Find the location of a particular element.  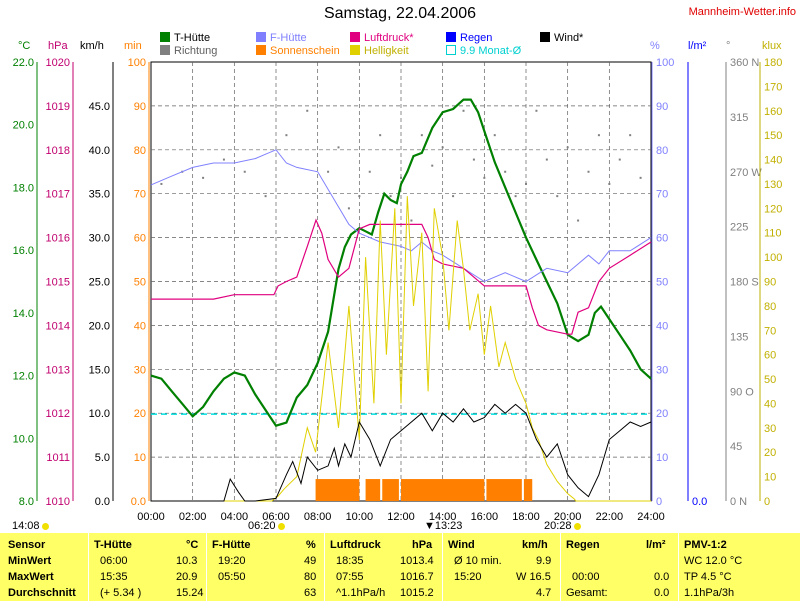

cell: 15:35 is located at coordinates (114, 577).